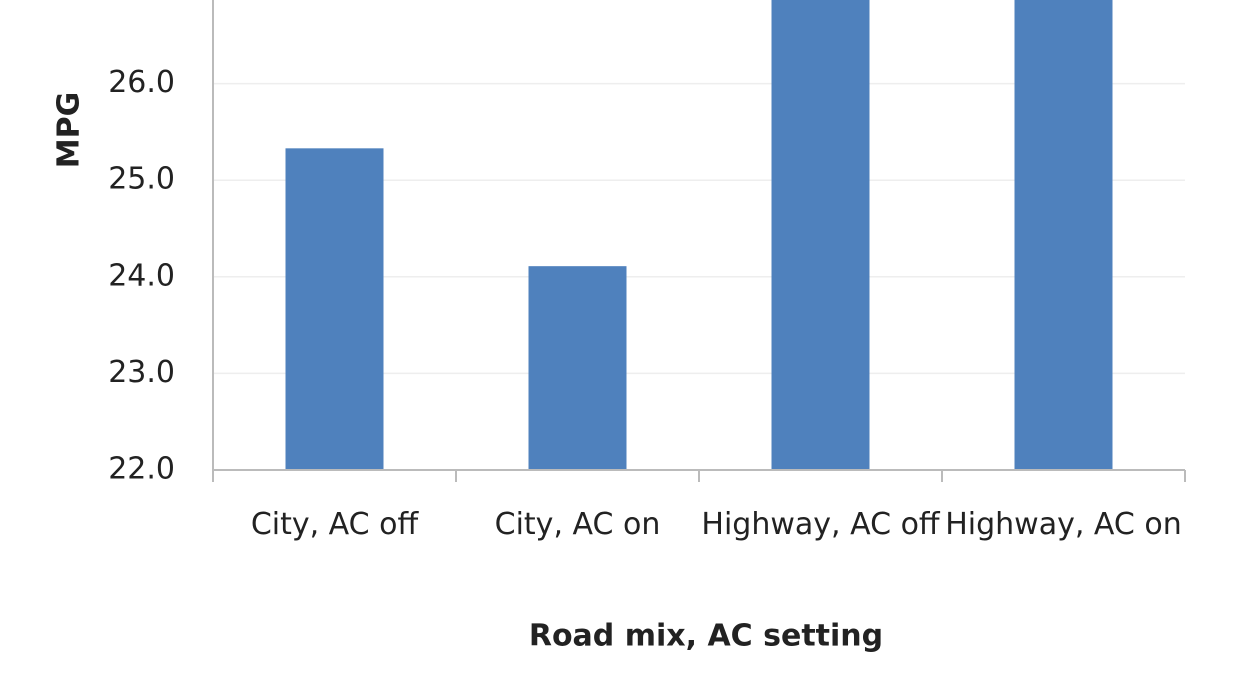 This screenshot has height=700, width=1239. Describe the element at coordinates (141, 469) in the screenshot. I see `y-tick-label: 22.0` at that location.